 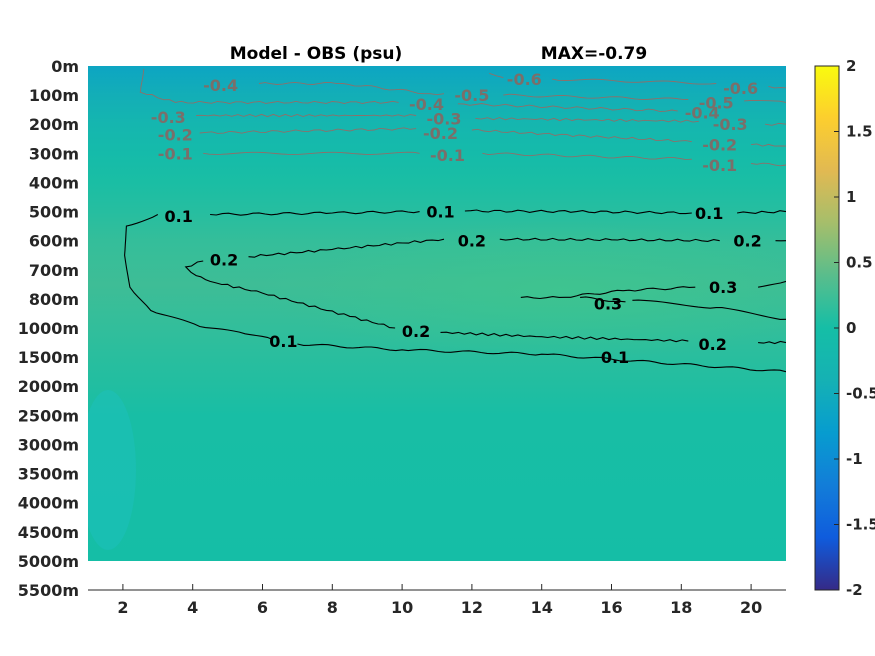 What do you see at coordinates (54, 124) in the screenshot?
I see `y-tick-label: 200m` at bounding box center [54, 124].